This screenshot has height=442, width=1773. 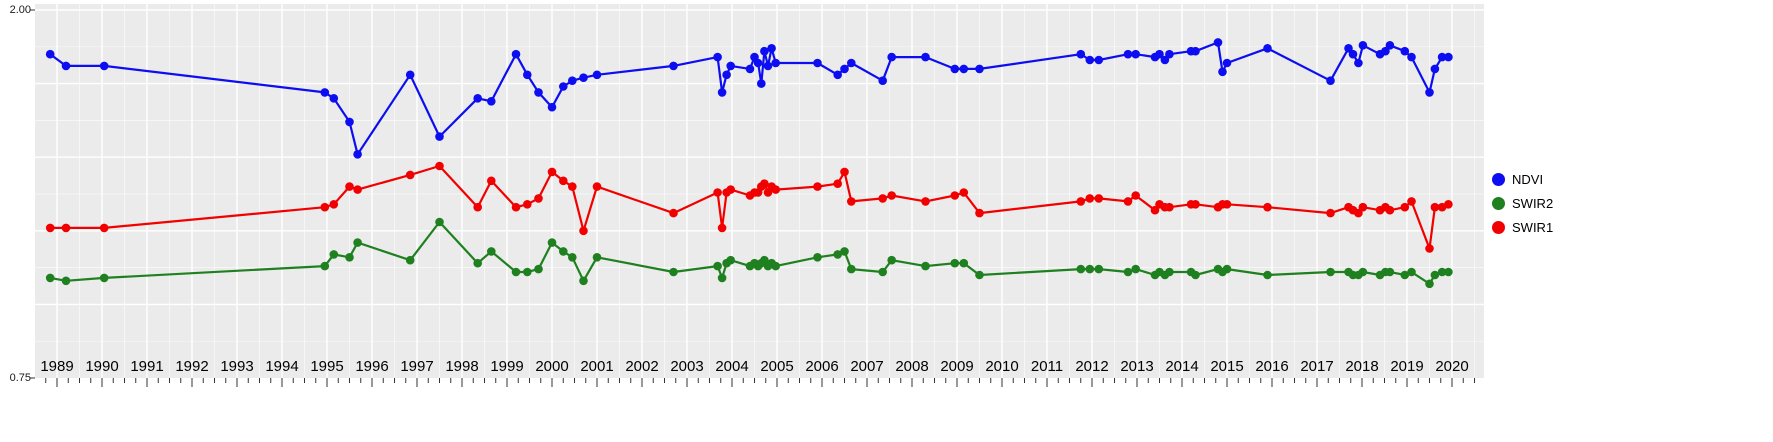 What do you see at coordinates (956, 366) in the screenshot?
I see `x-tick-label: 2009` at bounding box center [956, 366].